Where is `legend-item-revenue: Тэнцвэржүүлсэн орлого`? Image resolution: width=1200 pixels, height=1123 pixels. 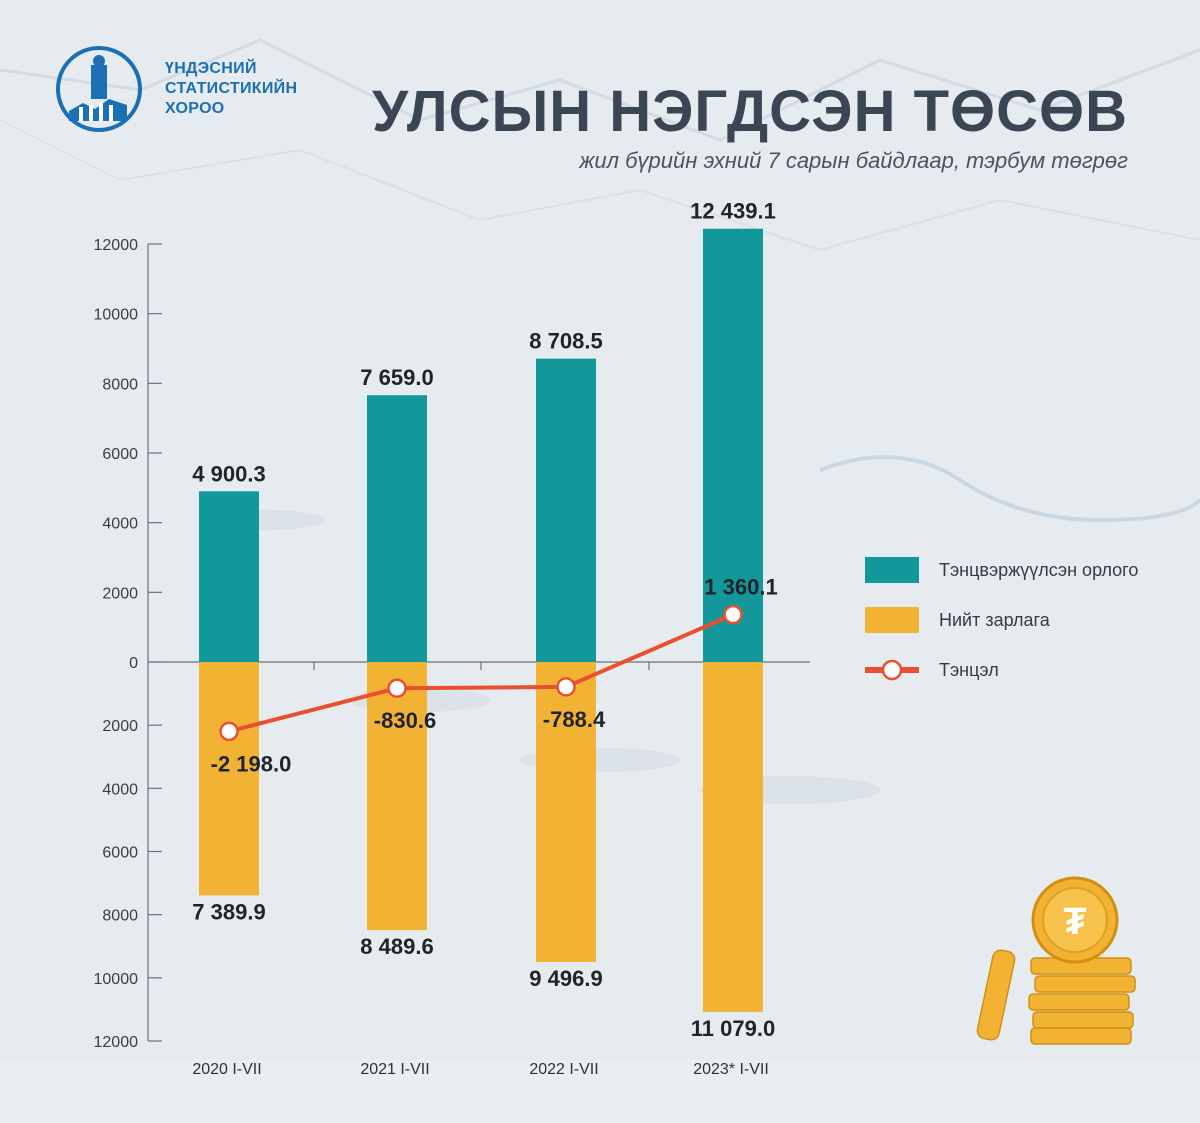 legend-item-revenue: Тэнцвэржүүлсэн орлого is located at coordinates (1001, 570).